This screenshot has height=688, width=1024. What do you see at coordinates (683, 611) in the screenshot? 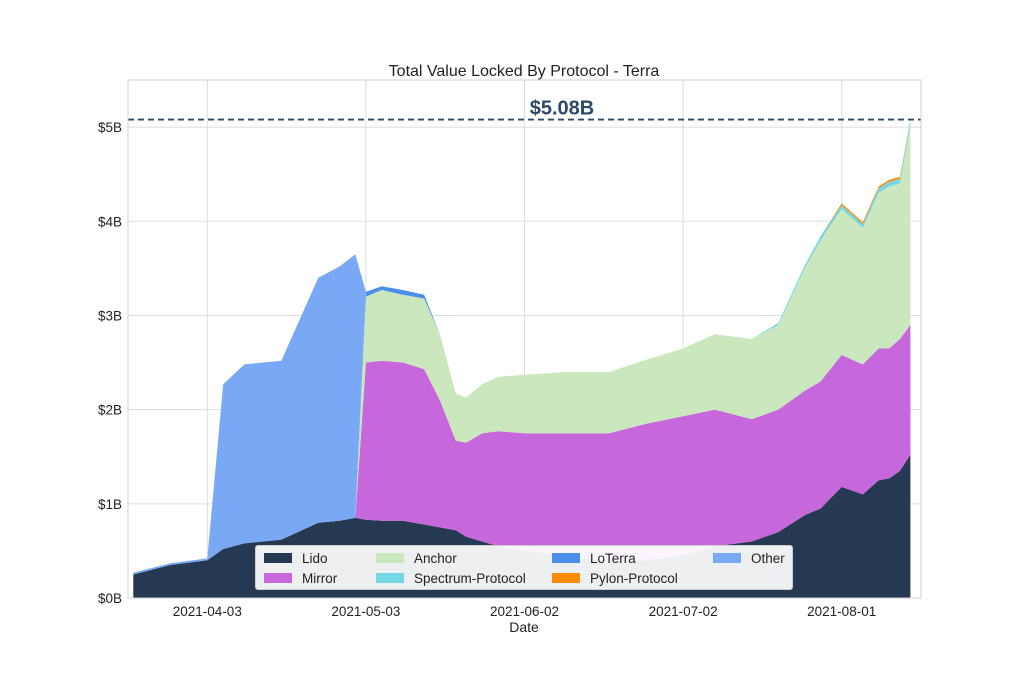
I see `x-tick-label: 2021-07-02` at bounding box center [683, 611].